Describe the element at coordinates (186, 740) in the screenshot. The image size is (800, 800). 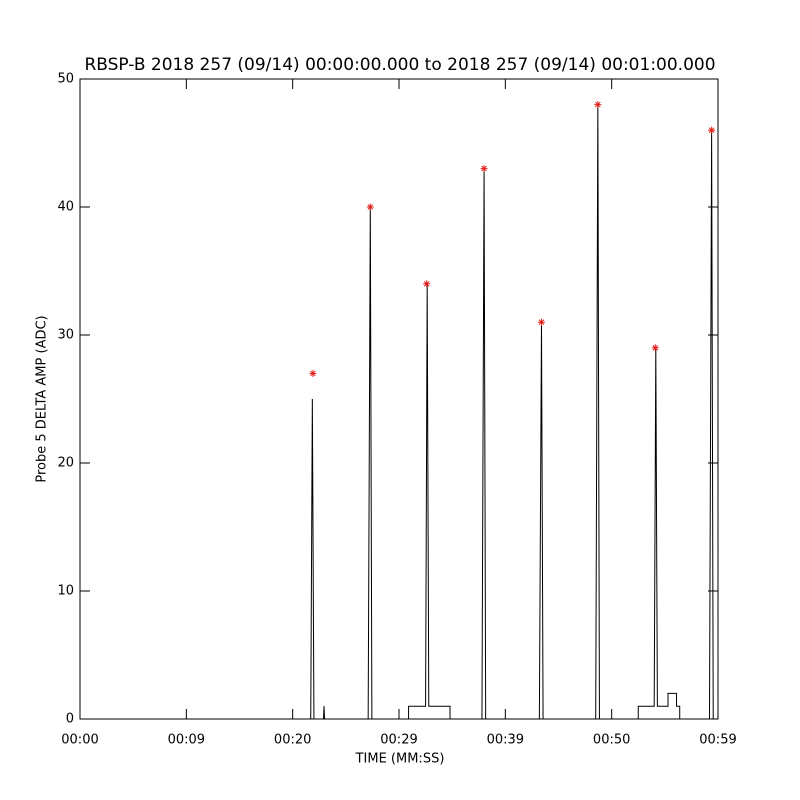
I see `x-tick-label: 00:09` at that location.